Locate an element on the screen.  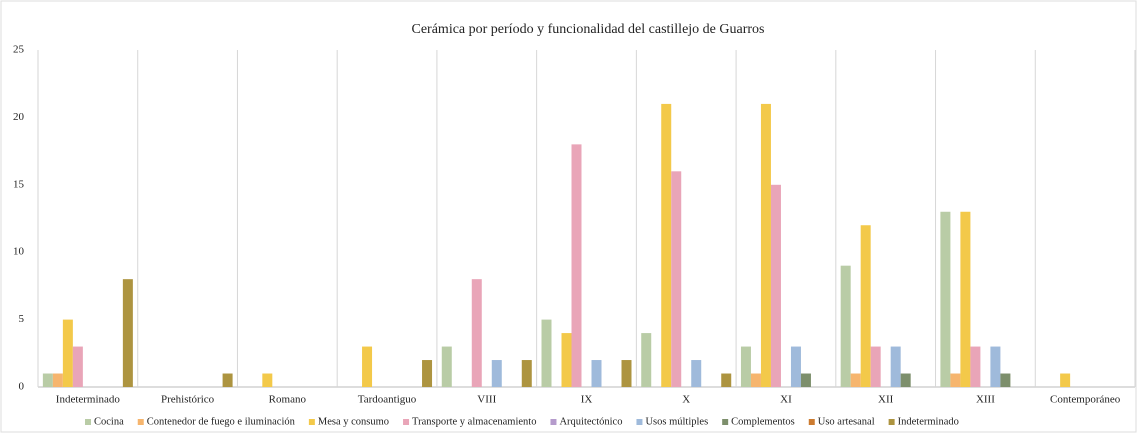
y-tick-label: 20 is located at coordinates (19, 117).